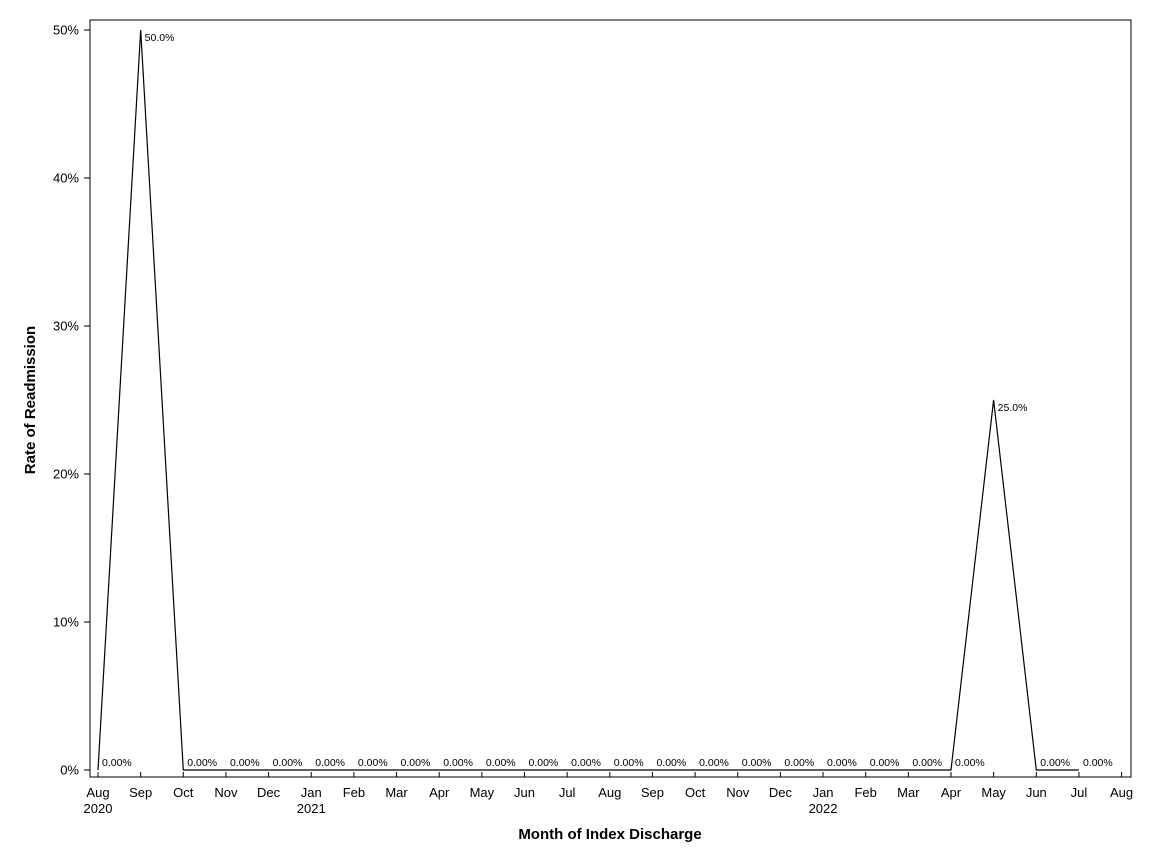  What do you see at coordinates (98, 808) in the screenshot?
I see `x-tick-year-label: 2020` at bounding box center [98, 808].